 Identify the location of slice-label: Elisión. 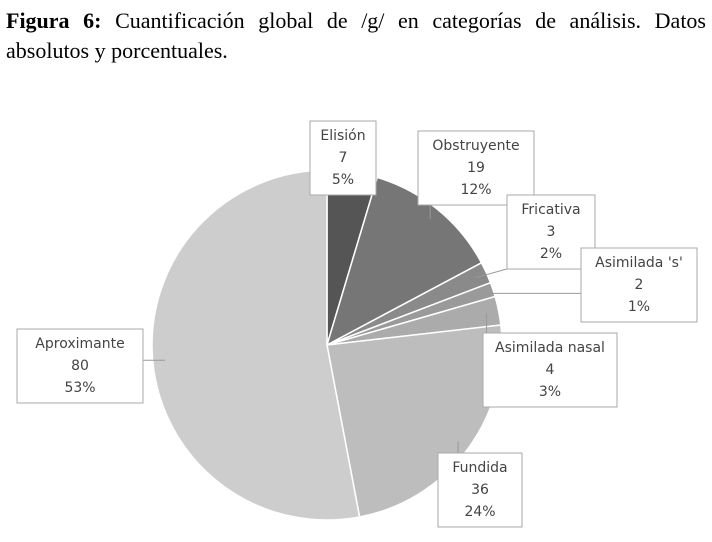
(342, 136).